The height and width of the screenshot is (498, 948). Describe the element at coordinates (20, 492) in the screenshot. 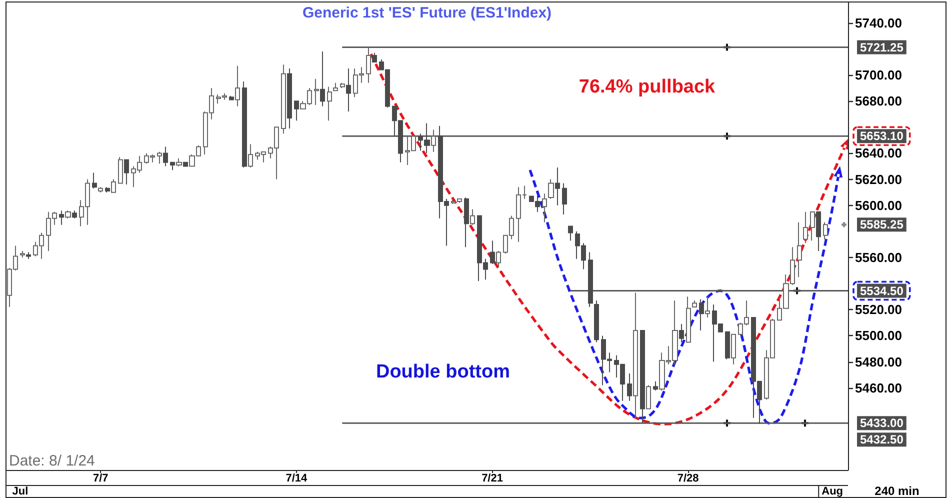

I see `text: Jul` at that location.